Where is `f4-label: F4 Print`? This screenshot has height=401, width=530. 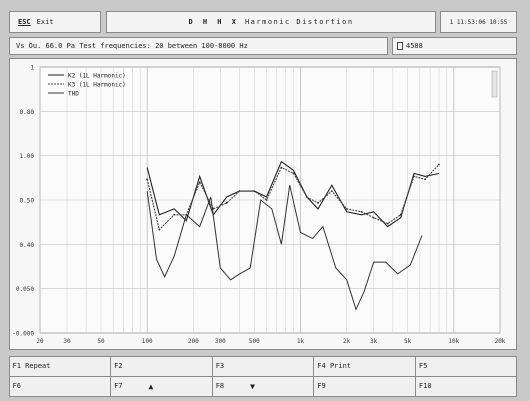
f4-label: F4 Print is located at coordinates (334, 366).